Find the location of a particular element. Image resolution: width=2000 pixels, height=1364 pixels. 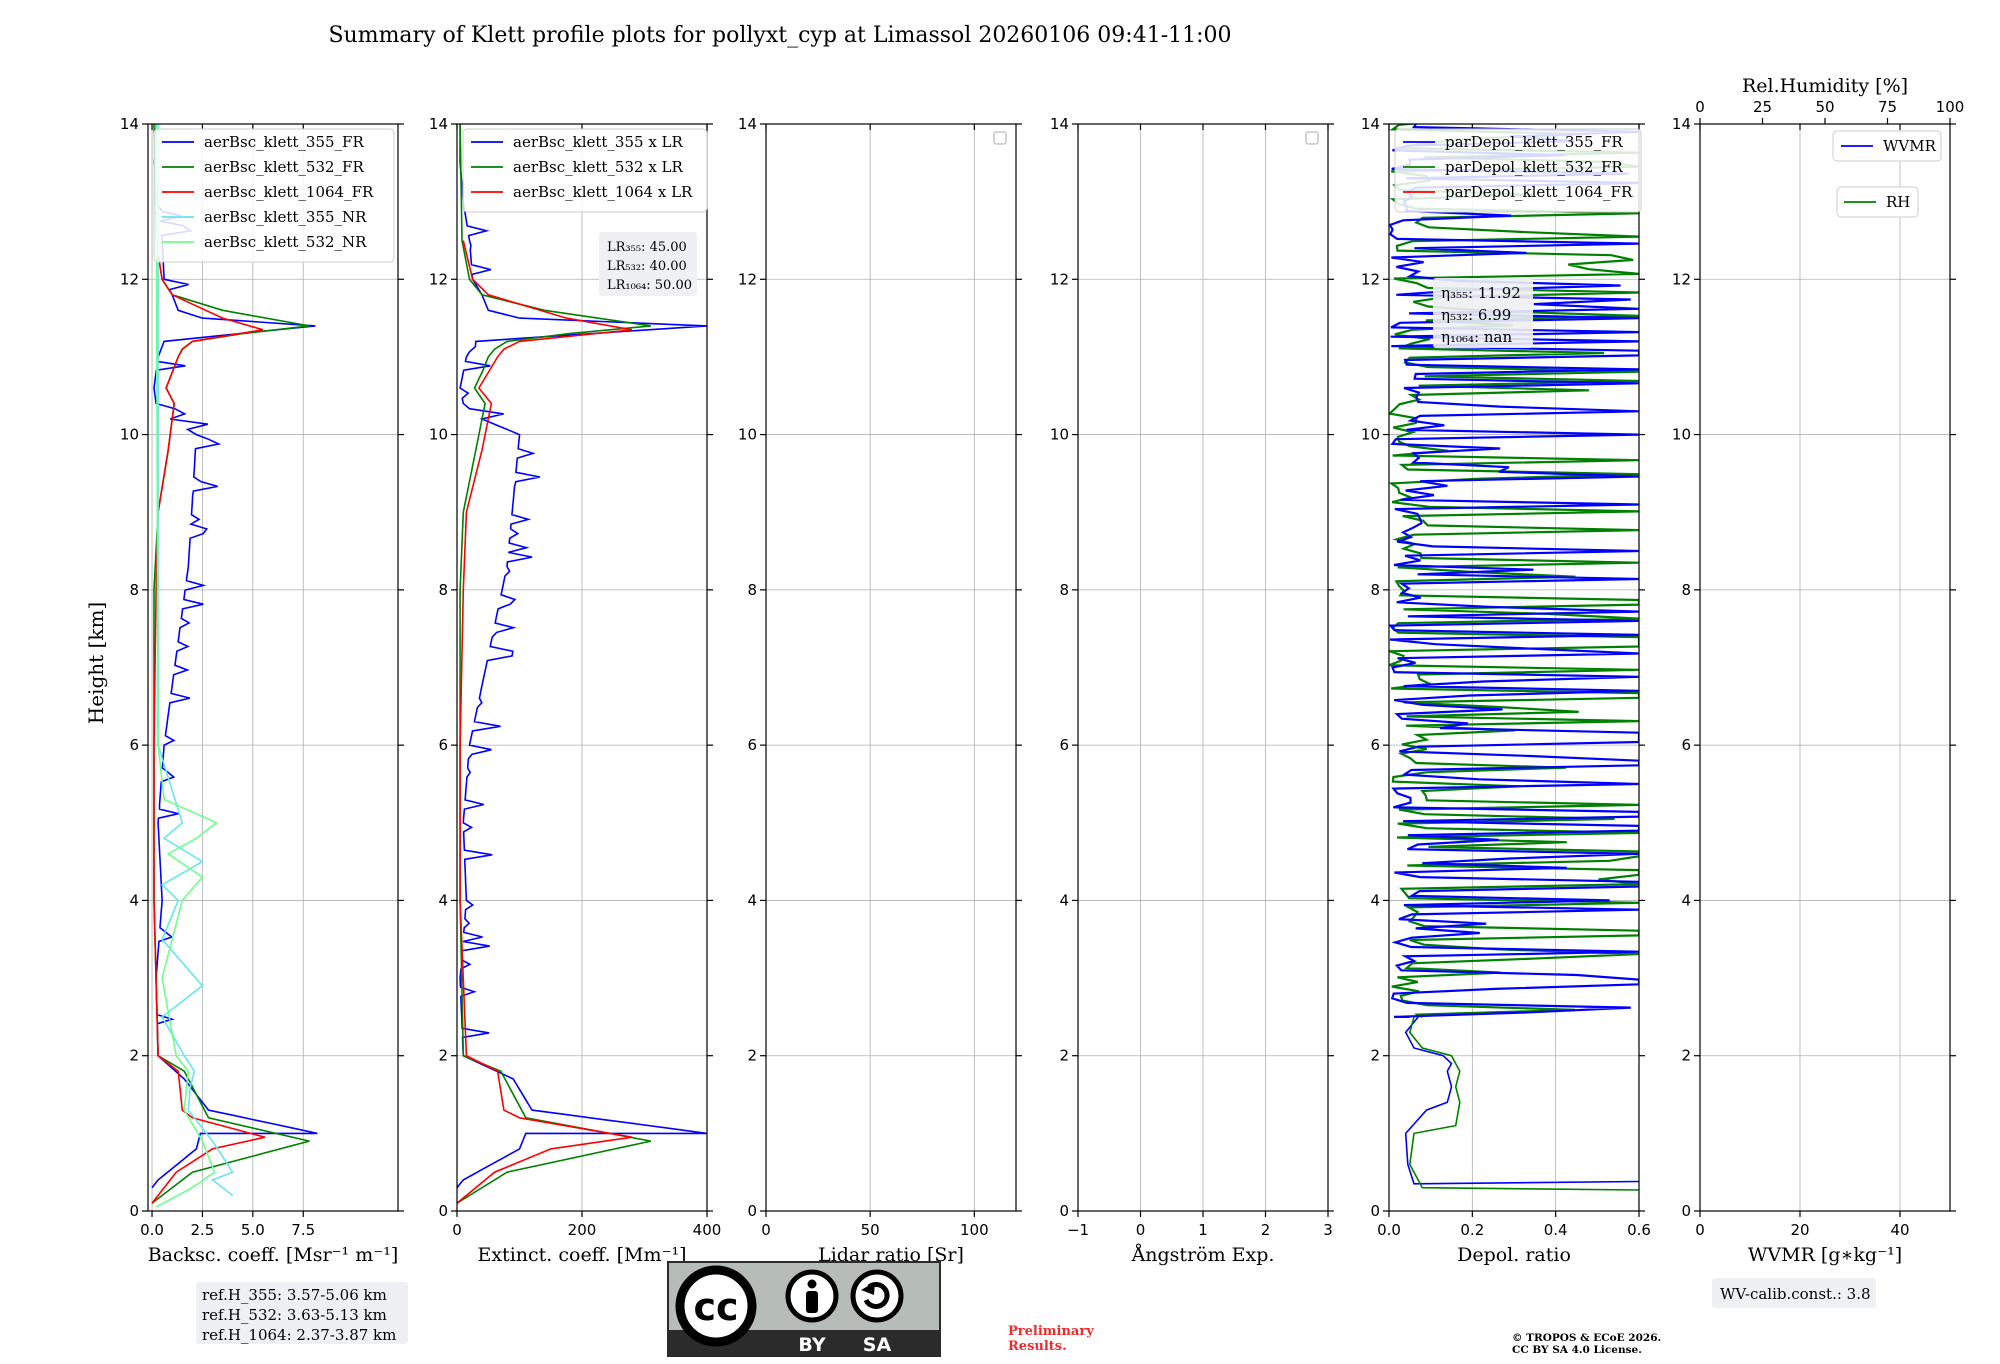

annotation-line: LR₅₃₂: 40.00 is located at coordinates (647, 266).